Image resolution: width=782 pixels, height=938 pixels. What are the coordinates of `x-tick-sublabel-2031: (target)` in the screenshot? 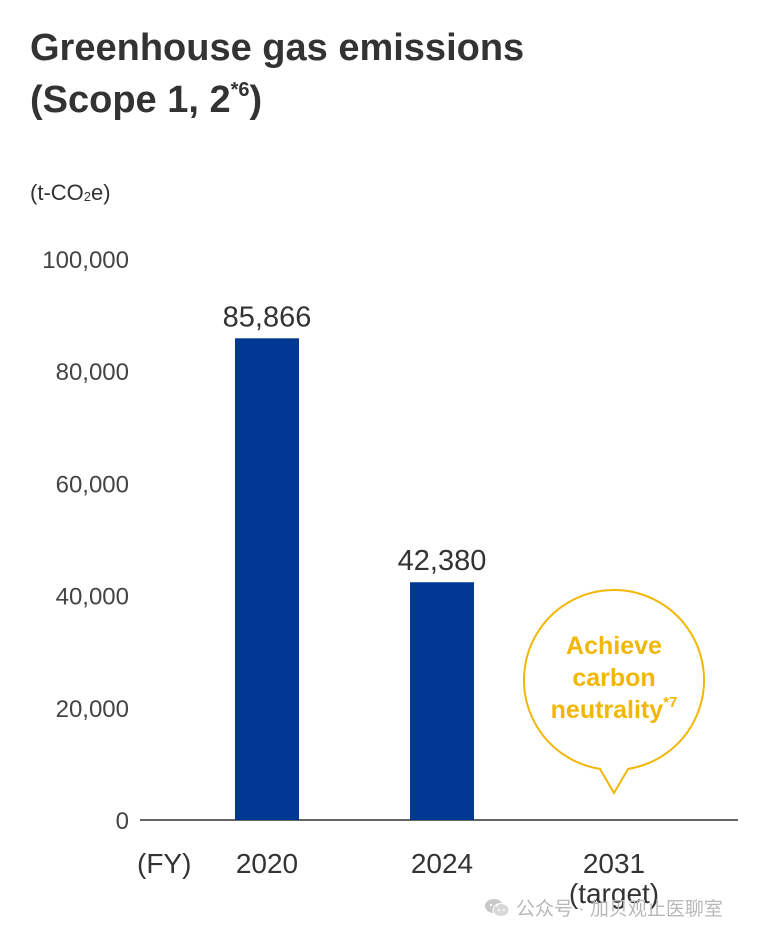 It's located at (614, 893).